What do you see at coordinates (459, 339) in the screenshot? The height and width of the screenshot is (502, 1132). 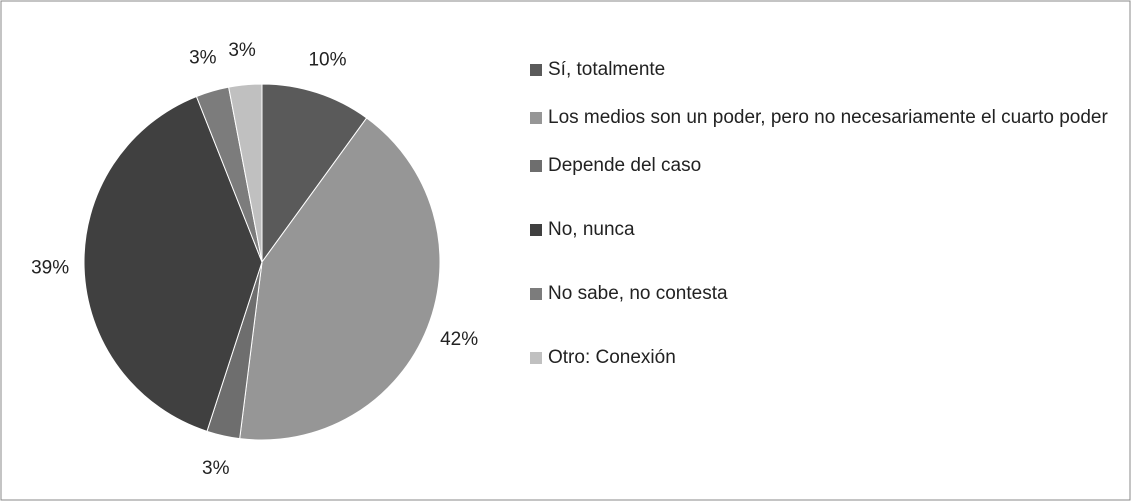 I see `data-label: 42%` at bounding box center [459, 339].